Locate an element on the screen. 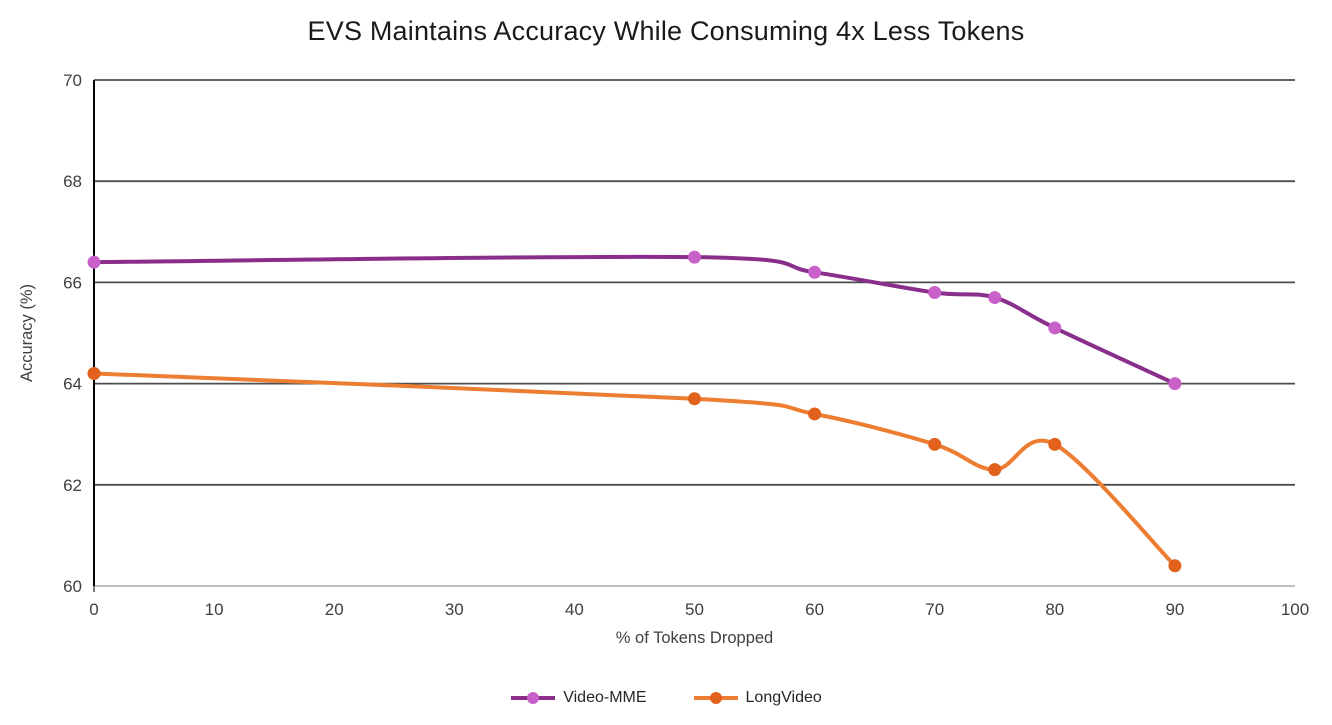 The width and height of the screenshot is (1332, 725). x-tick-label: 20 is located at coordinates (334, 609).